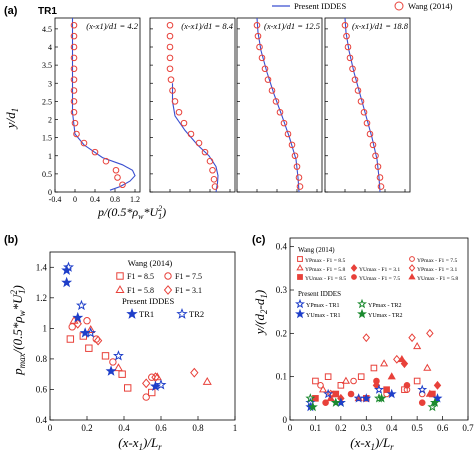 The image size is (474, 457). What do you see at coordinates (323, 316) in the screenshot?
I see `legend-label: YUmax - TR1` at bounding box center [323, 316].